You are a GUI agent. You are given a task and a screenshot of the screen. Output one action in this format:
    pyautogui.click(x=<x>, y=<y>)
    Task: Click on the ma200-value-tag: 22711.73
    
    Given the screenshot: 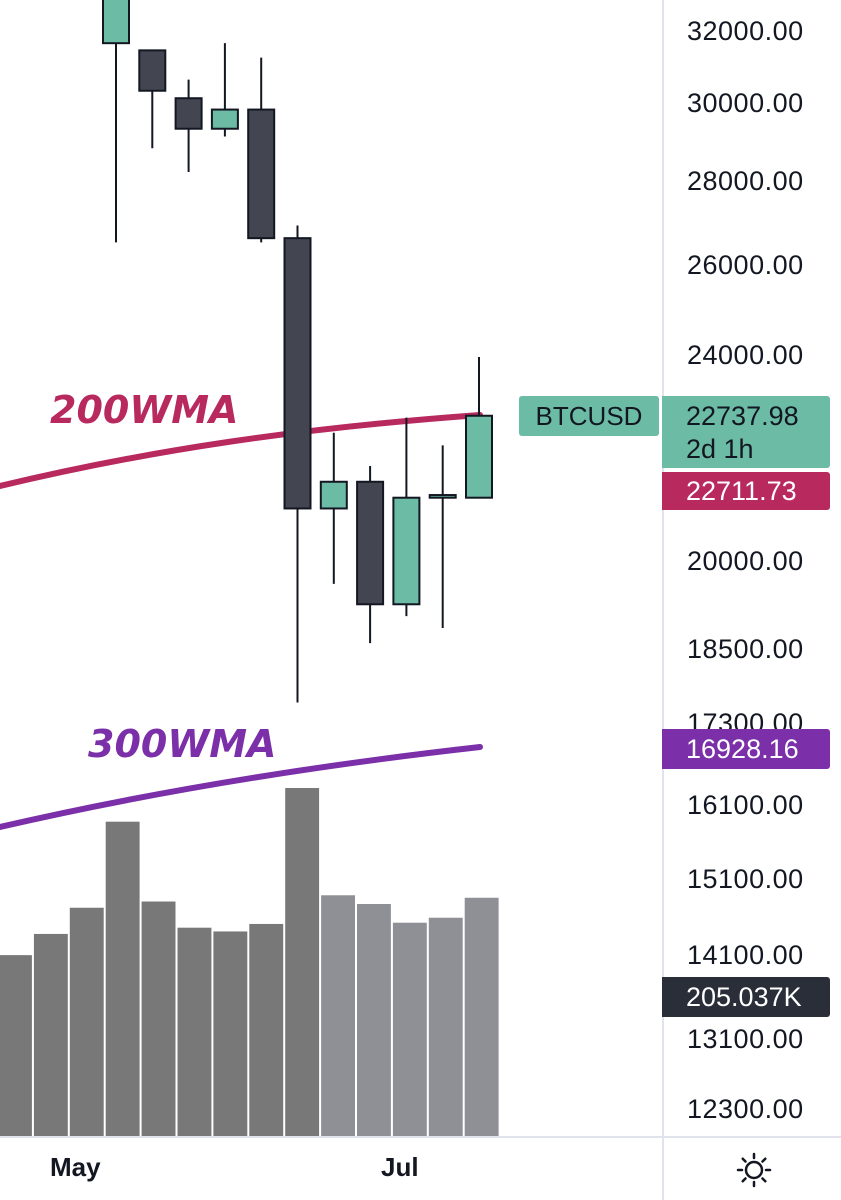 What is the action you would take?
    pyautogui.click(x=746, y=491)
    